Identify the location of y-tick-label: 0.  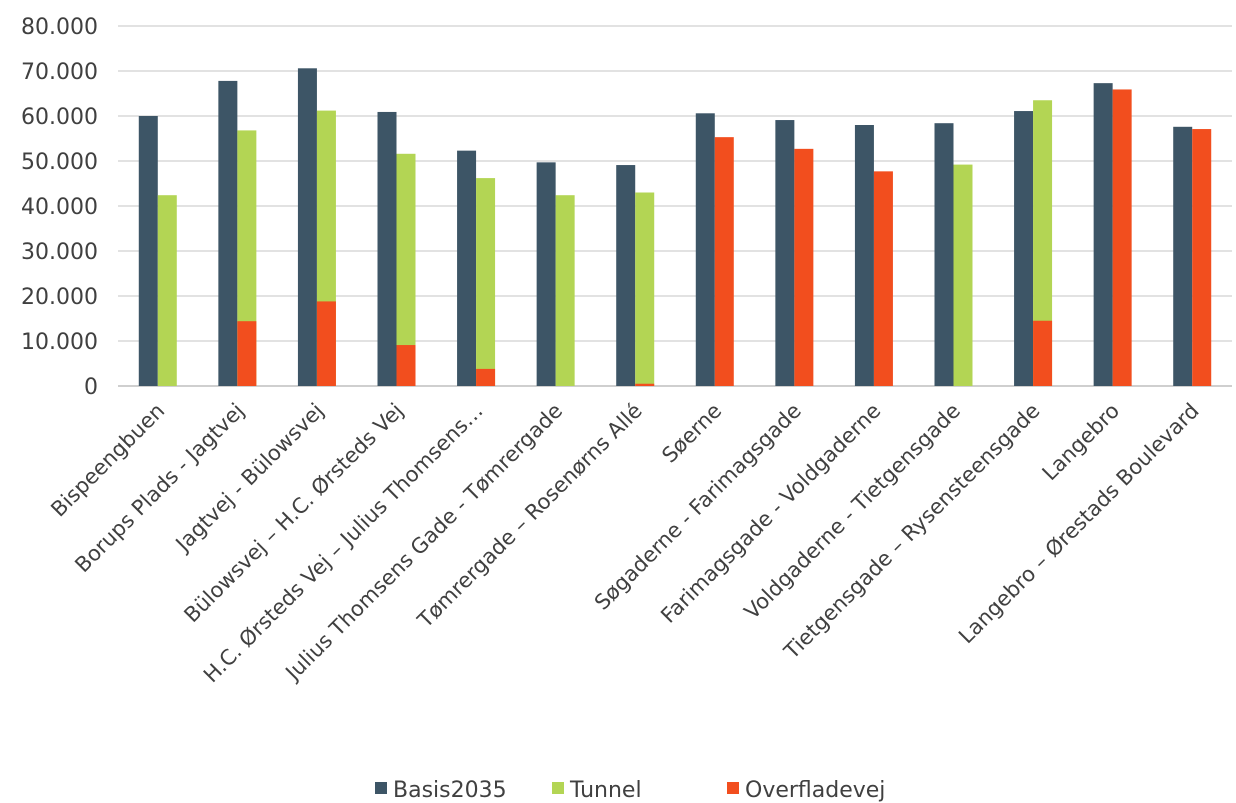
(91, 387).